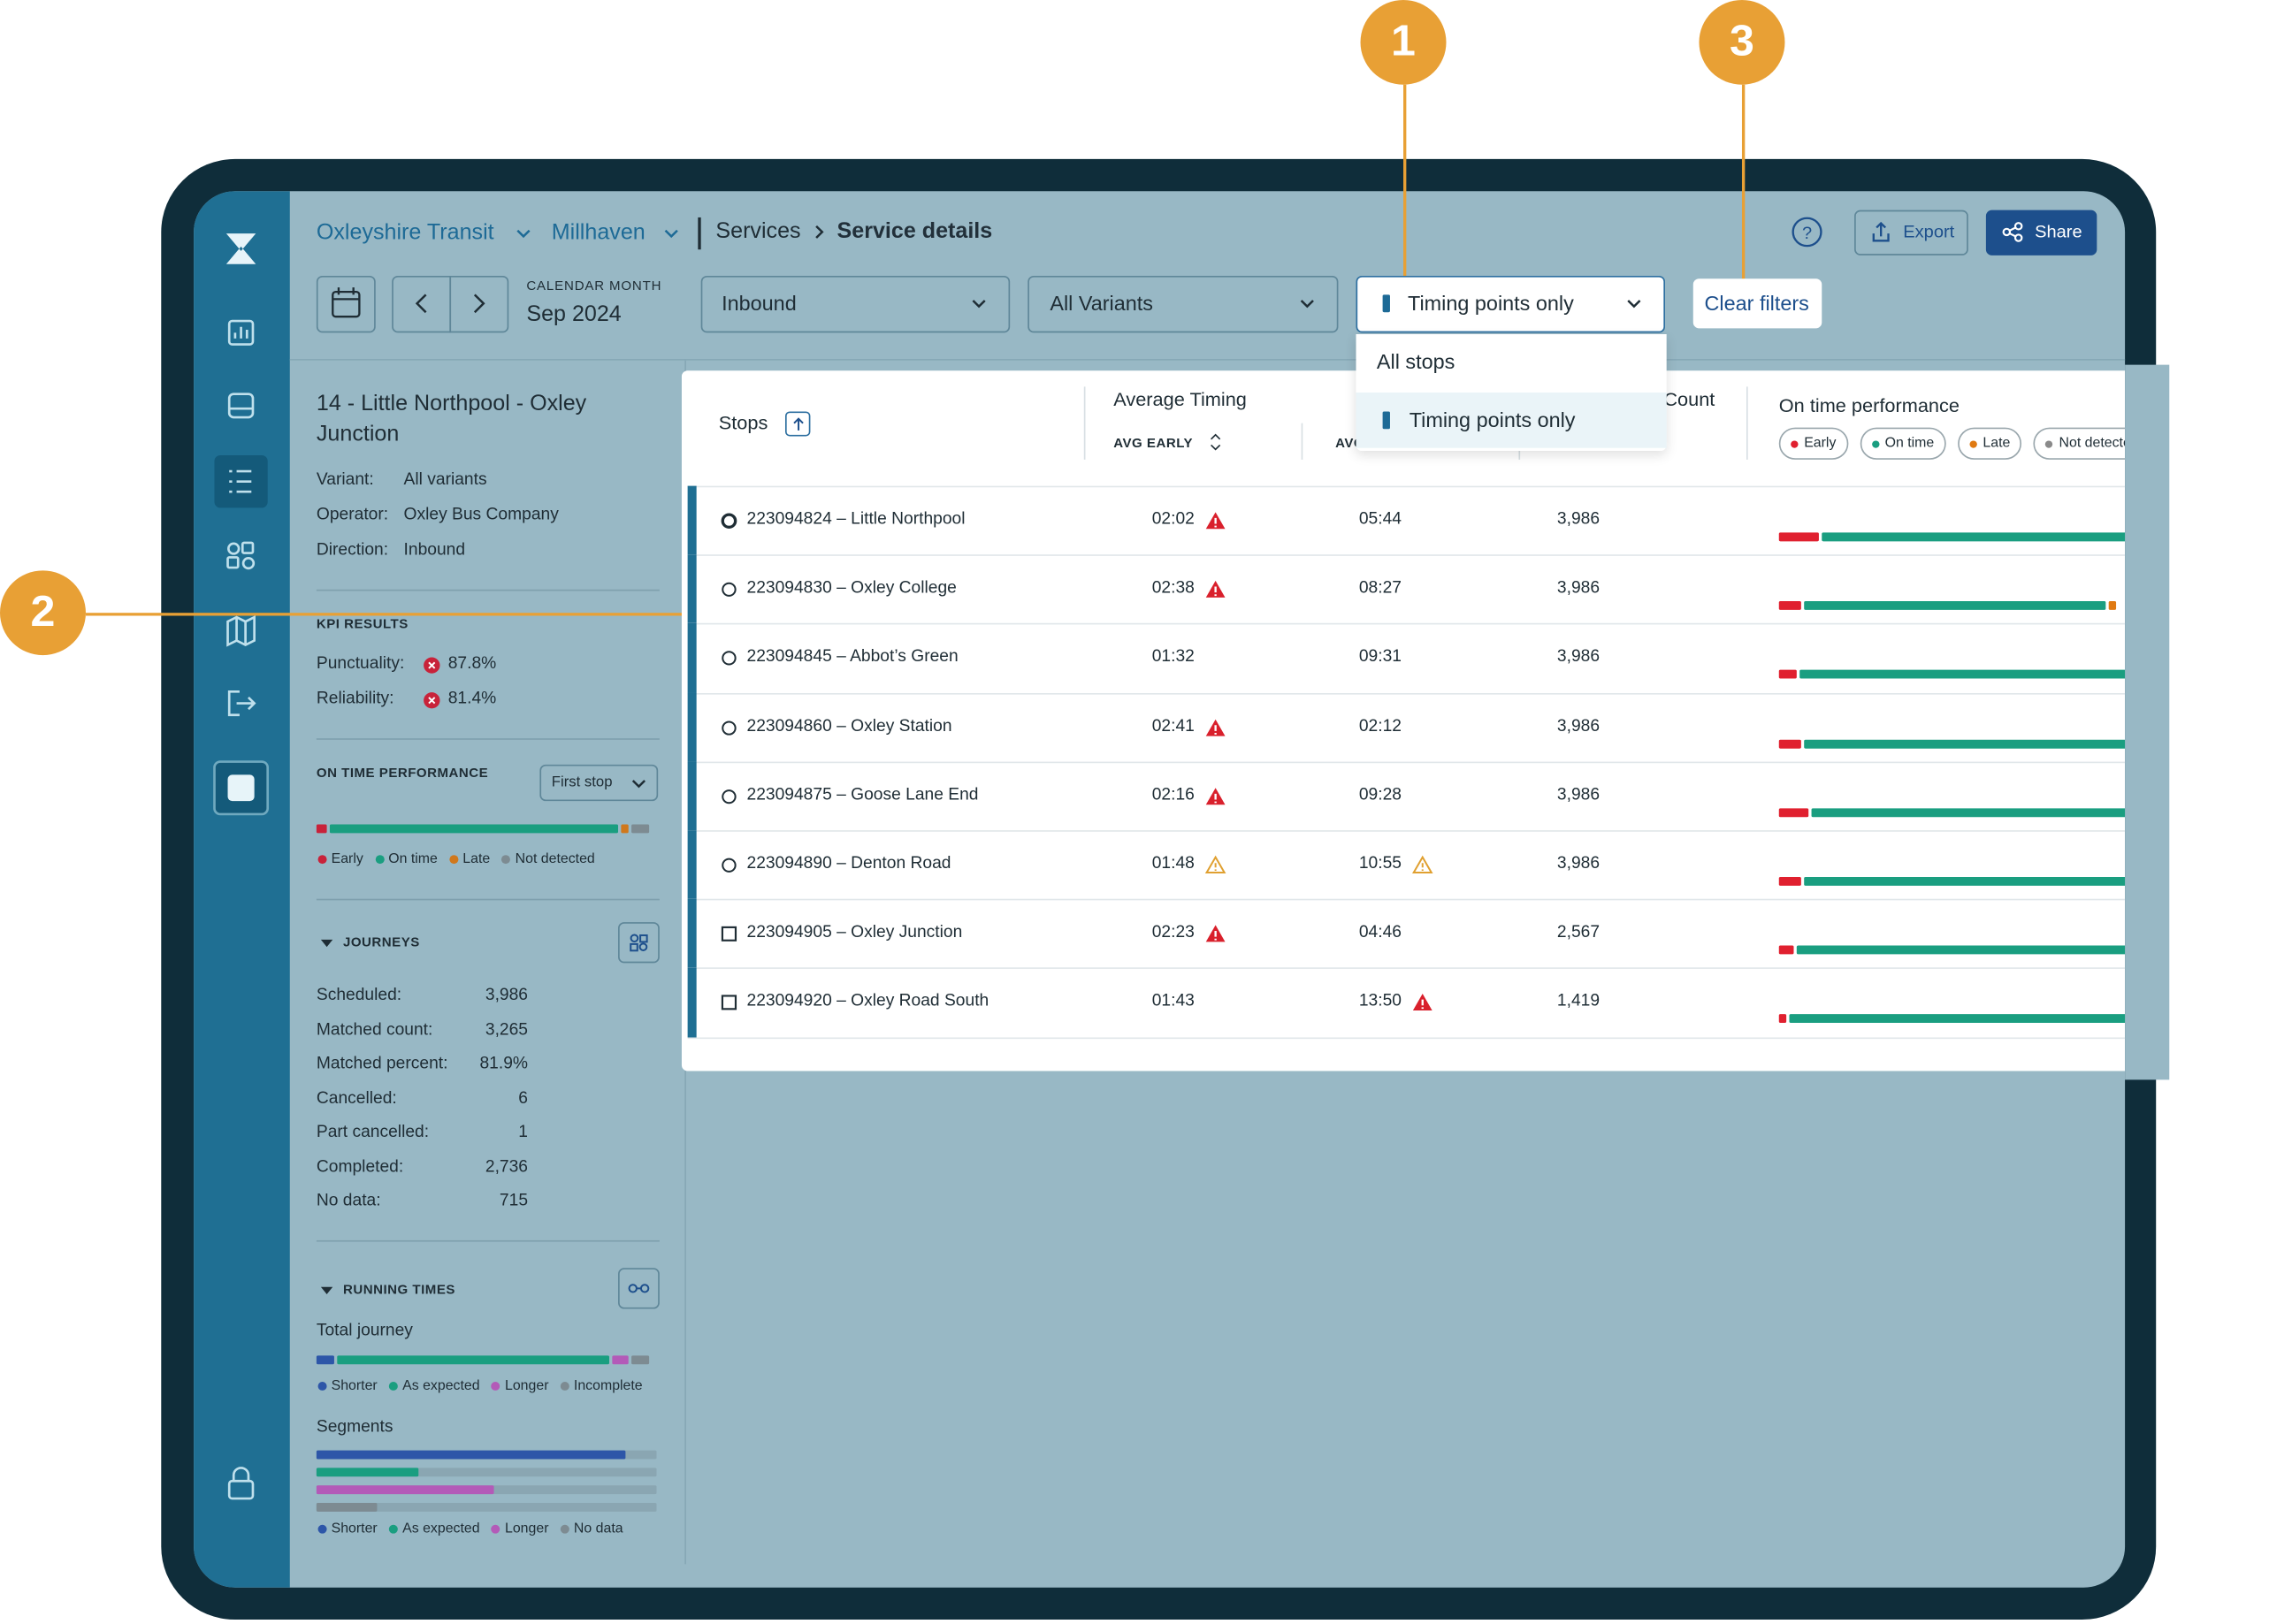 The image size is (2292, 1624). Describe the element at coordinates (1380, 865) in the screenshot. I see `avg-late: 10:55` at that location.